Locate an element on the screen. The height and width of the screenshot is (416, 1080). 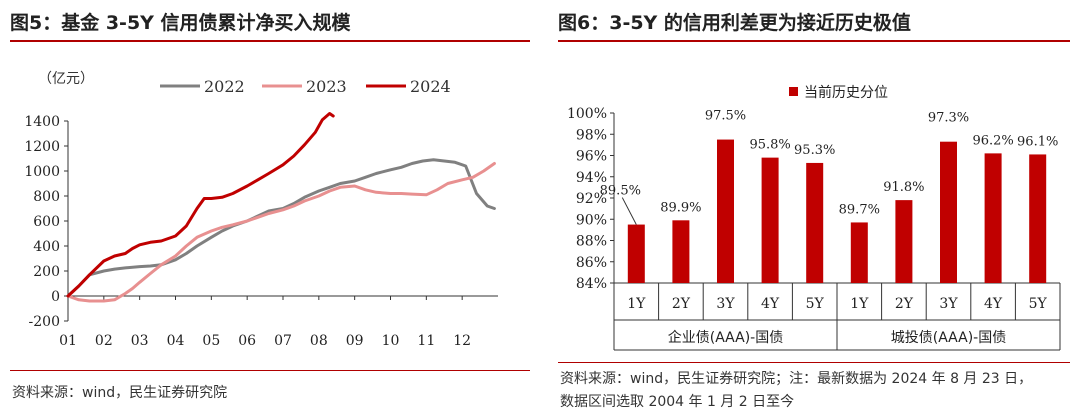
group-label: 城投债(AAA)-国债 is located at coordinates (949, 338).